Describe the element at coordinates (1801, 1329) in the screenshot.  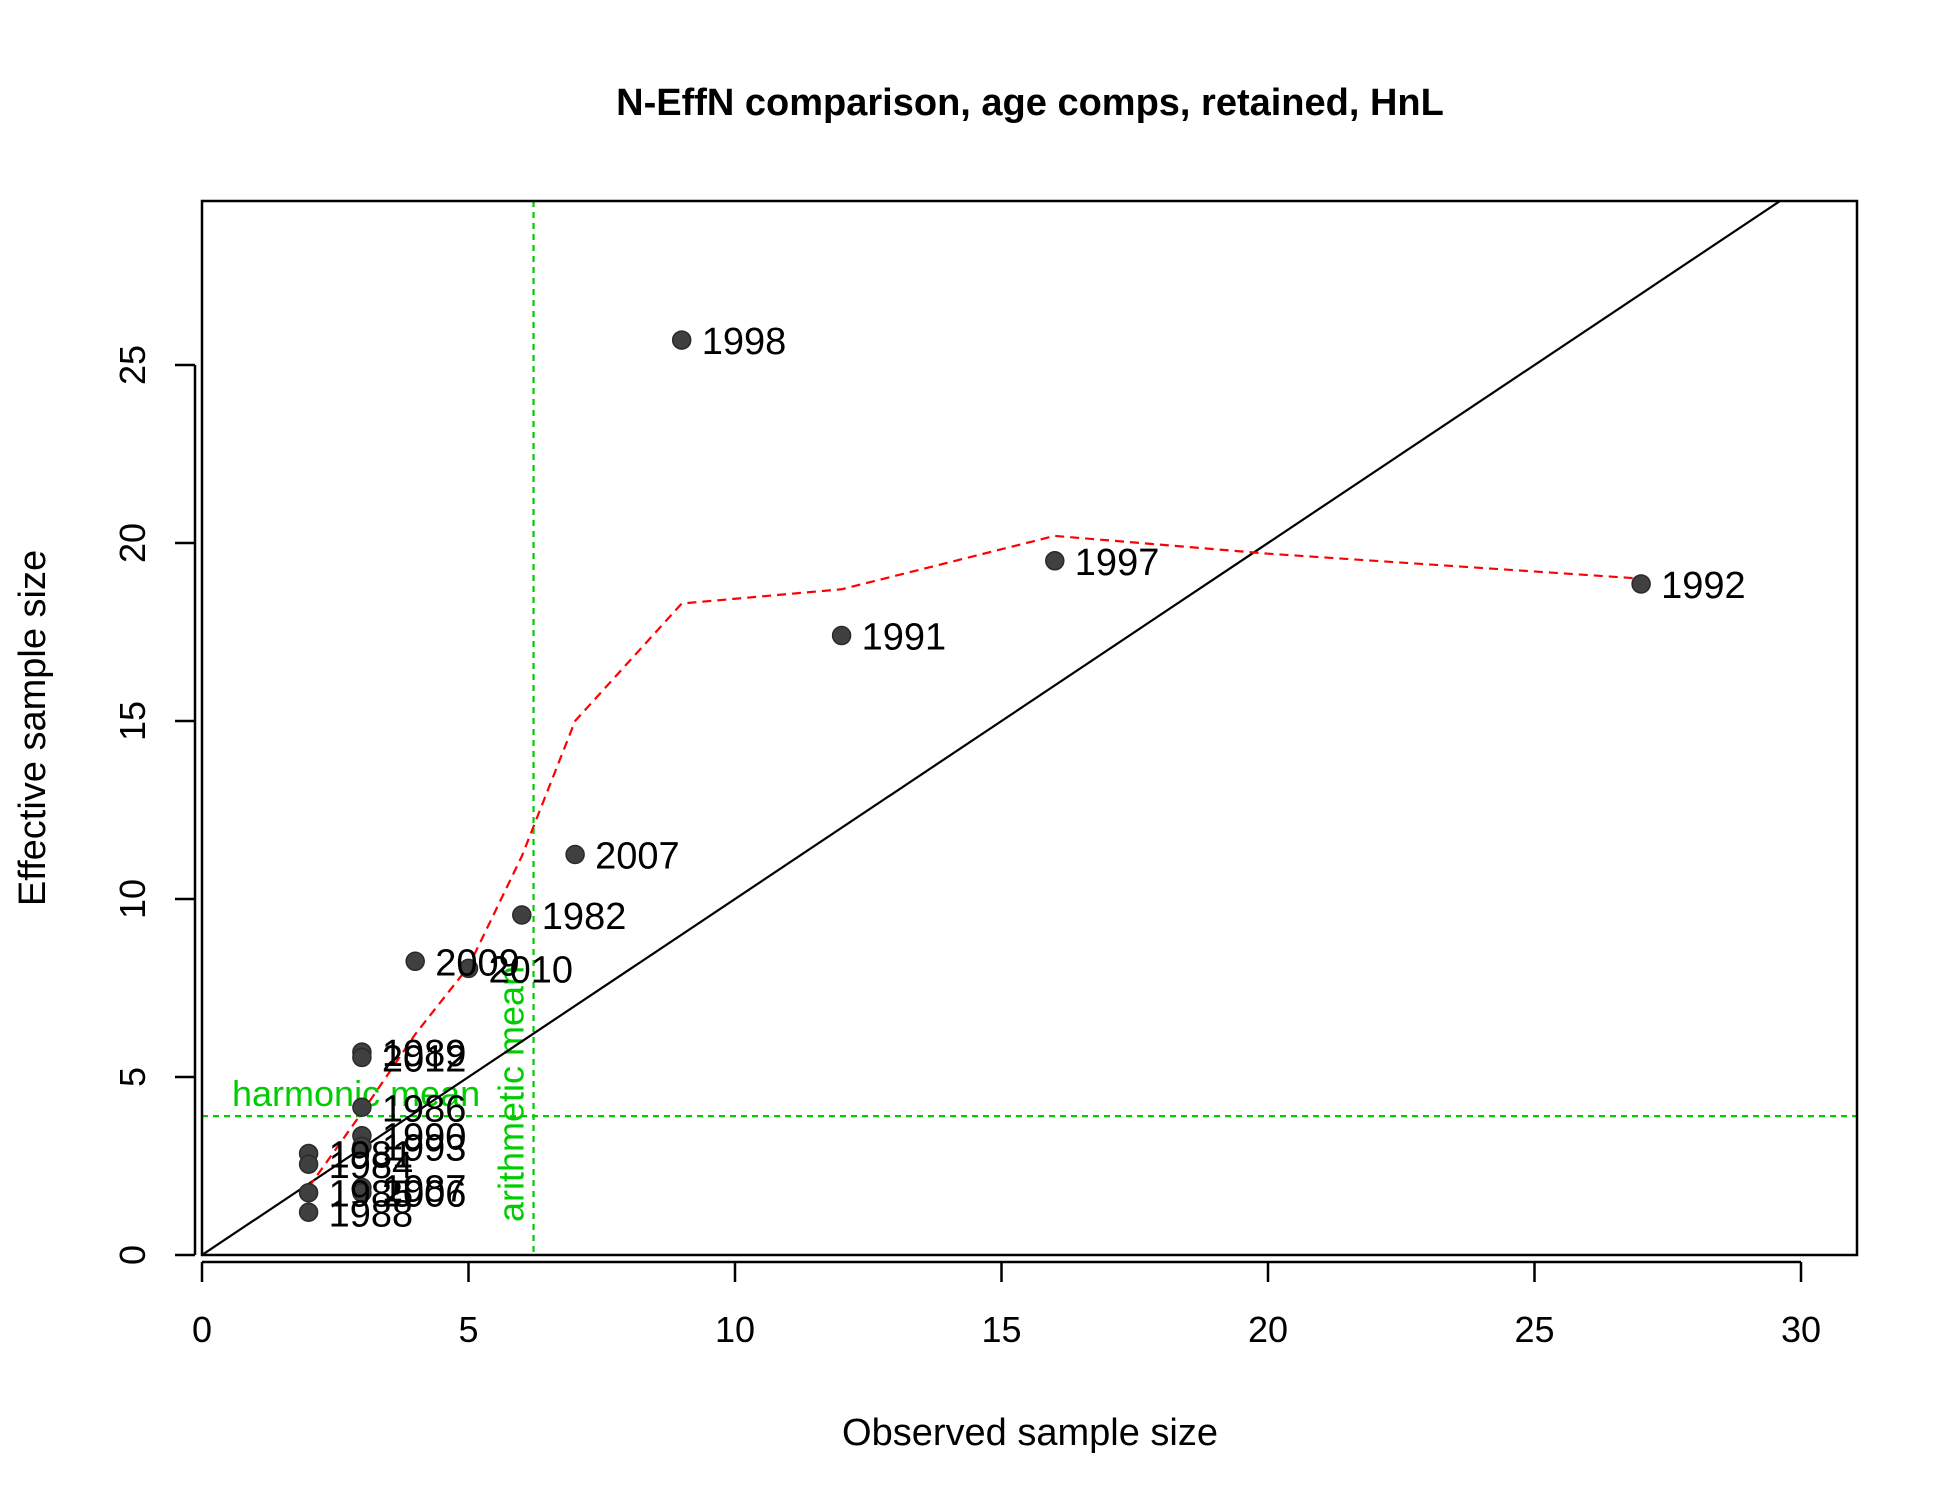
I see `x-tick-label: 30` at that location.